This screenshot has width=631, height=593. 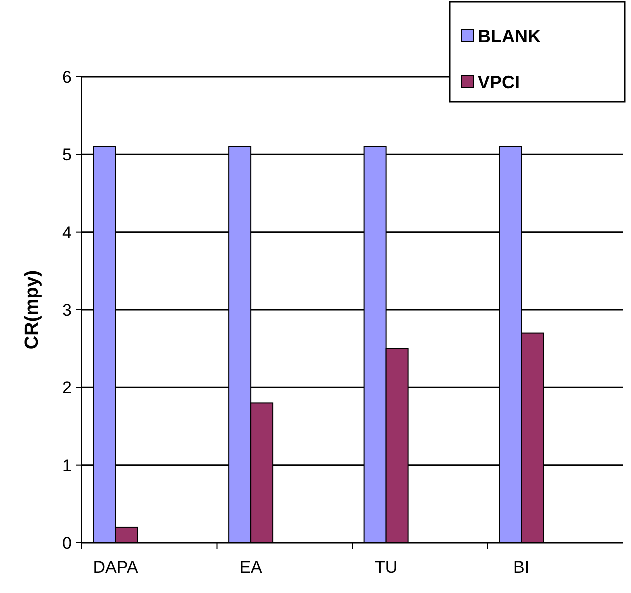 What do you see at coordinates (252, 567) in the screenshot?
I see `x-tick-label: EA` at bounding box center [252, 567].